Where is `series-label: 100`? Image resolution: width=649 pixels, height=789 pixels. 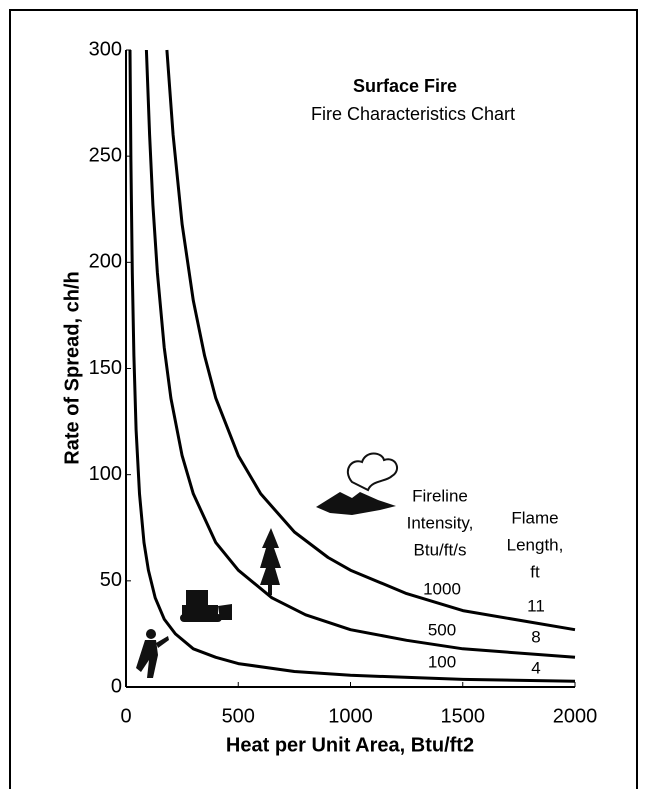 series-label: 100 is located at coordinates (442, 661).